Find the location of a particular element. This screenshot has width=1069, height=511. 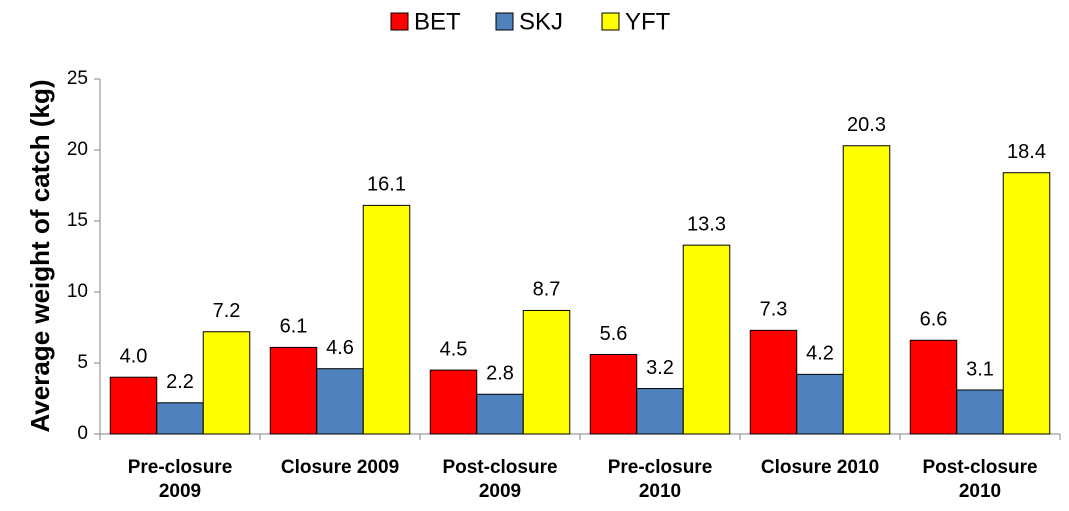

data-label: 18.4 is located at coordinates (1026, 152).